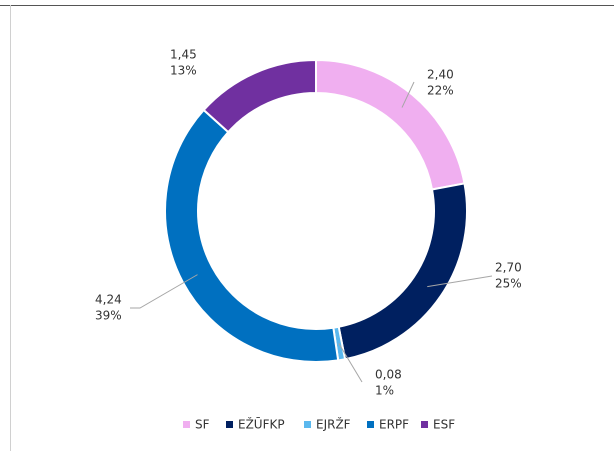 This screenshot has height=451, width=614. What do you see at coordinates (183, 71) in the screenshot?
I see `percent-label: 13%` at bounding box center [183, 71].